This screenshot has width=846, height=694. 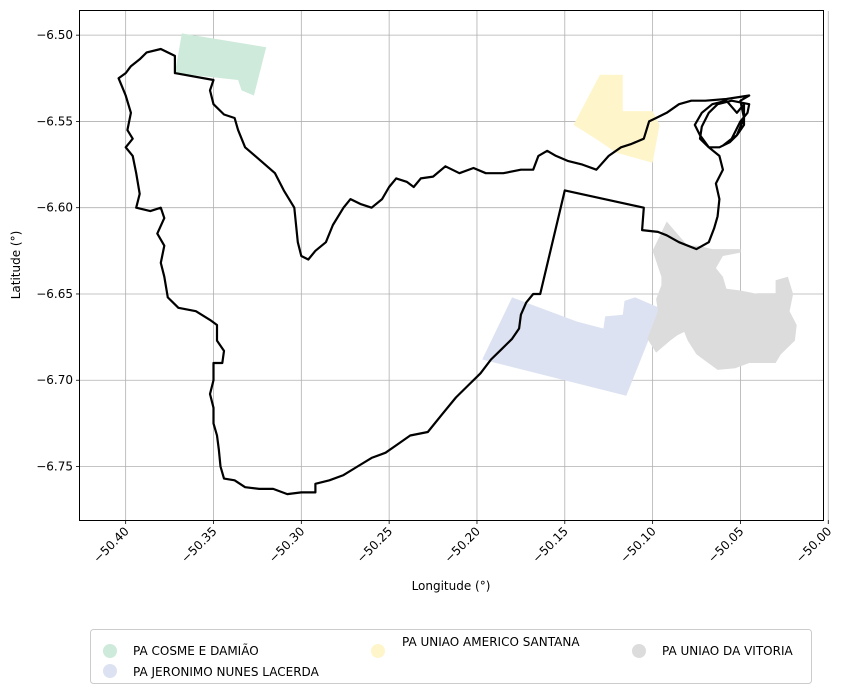 I want to click on x-tick-label: −50.00, so click(x=813, y=544).